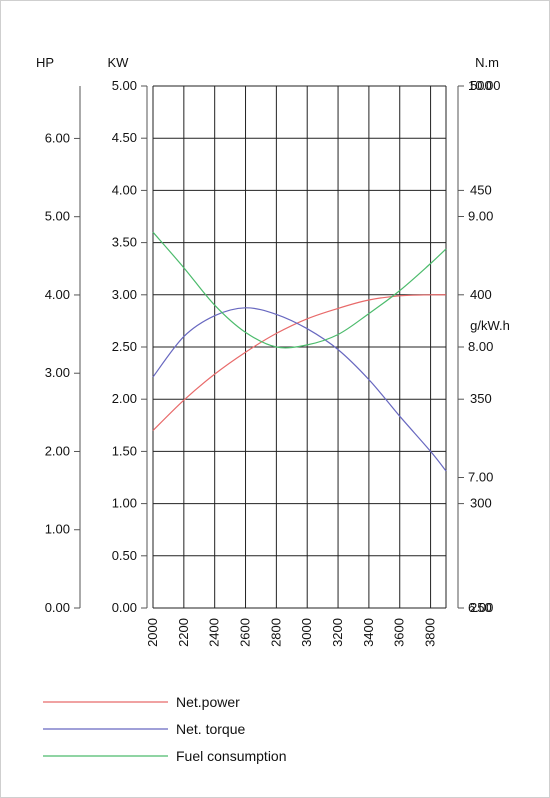  Describe the element at coordinates (245, 632) in the screenshot. I see `x-tick-label: 2600` at that location.